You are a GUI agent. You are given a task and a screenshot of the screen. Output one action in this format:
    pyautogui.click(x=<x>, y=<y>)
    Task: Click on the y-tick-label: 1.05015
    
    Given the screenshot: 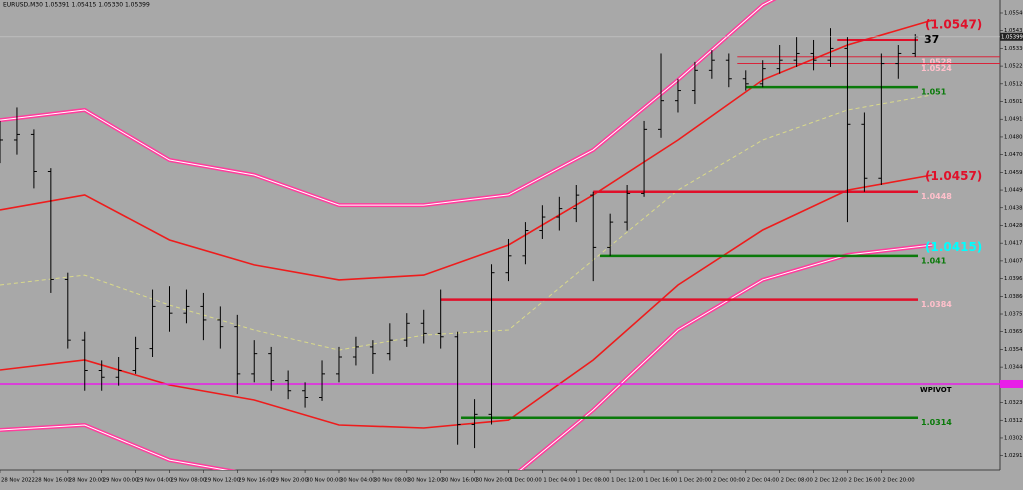 What is the action you would take?
    pyautogui.click(x=1013, y=102)
    